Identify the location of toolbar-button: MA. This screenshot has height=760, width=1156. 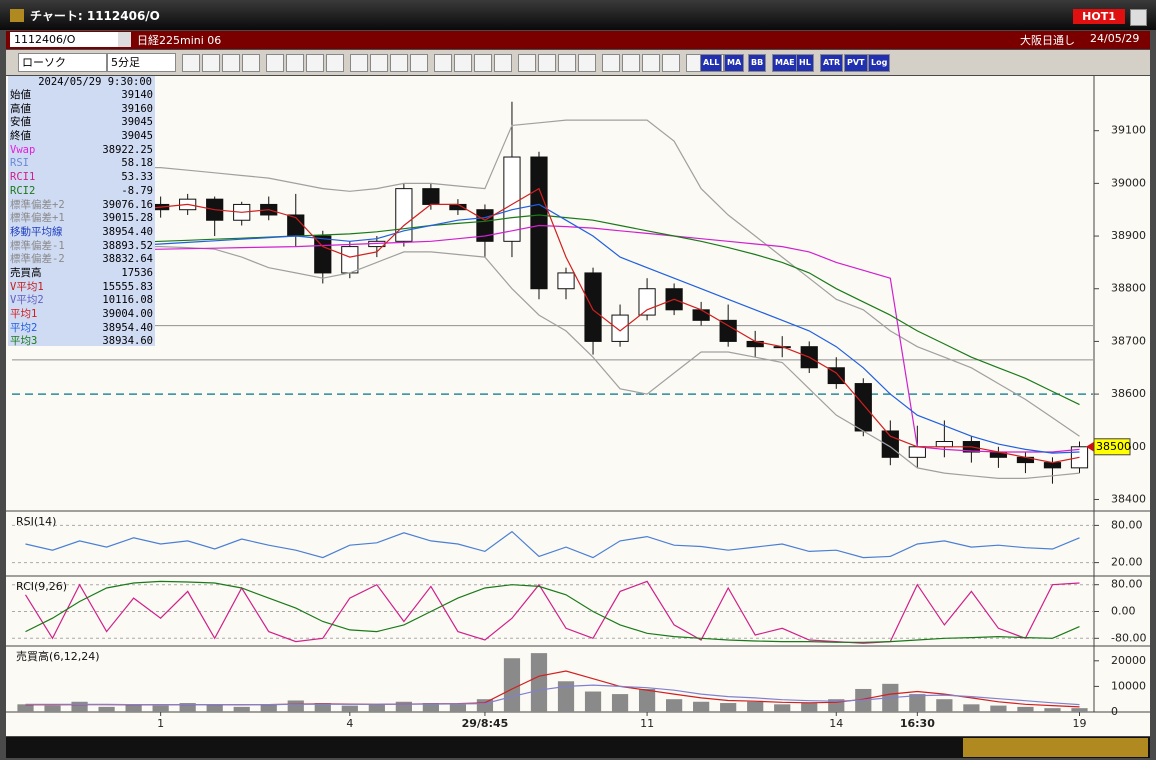
(734, 63).